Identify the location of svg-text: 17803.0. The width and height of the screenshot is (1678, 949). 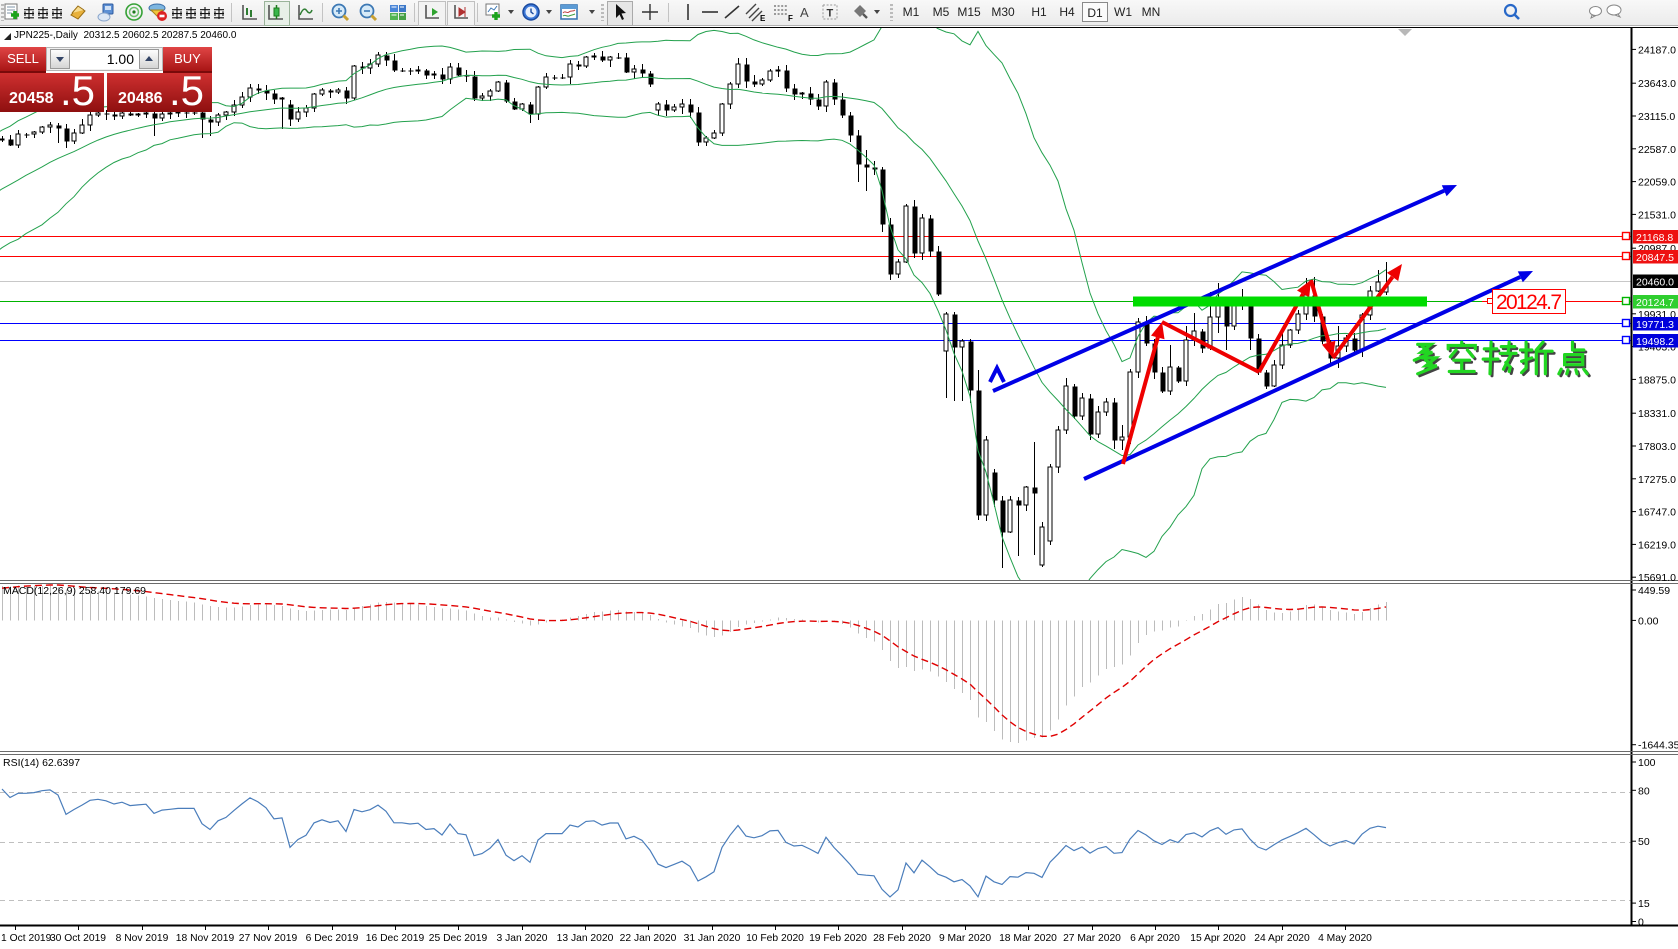
(1657, 447).